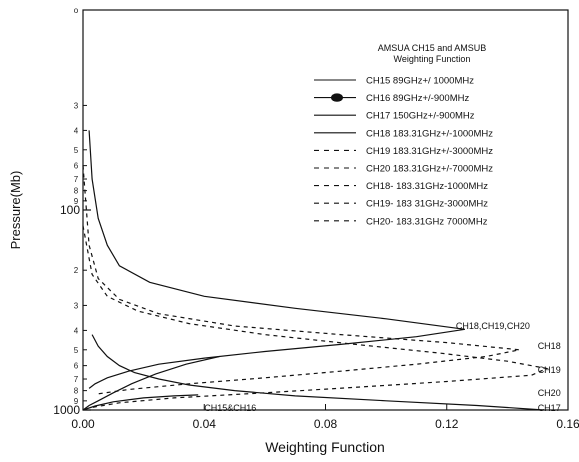 This screenshot has height=462, width=579. What do you see at coordinates (326, 424) in the screenshot?
I see `x-tick-label: 0.08` at bounding box center [326, 424].